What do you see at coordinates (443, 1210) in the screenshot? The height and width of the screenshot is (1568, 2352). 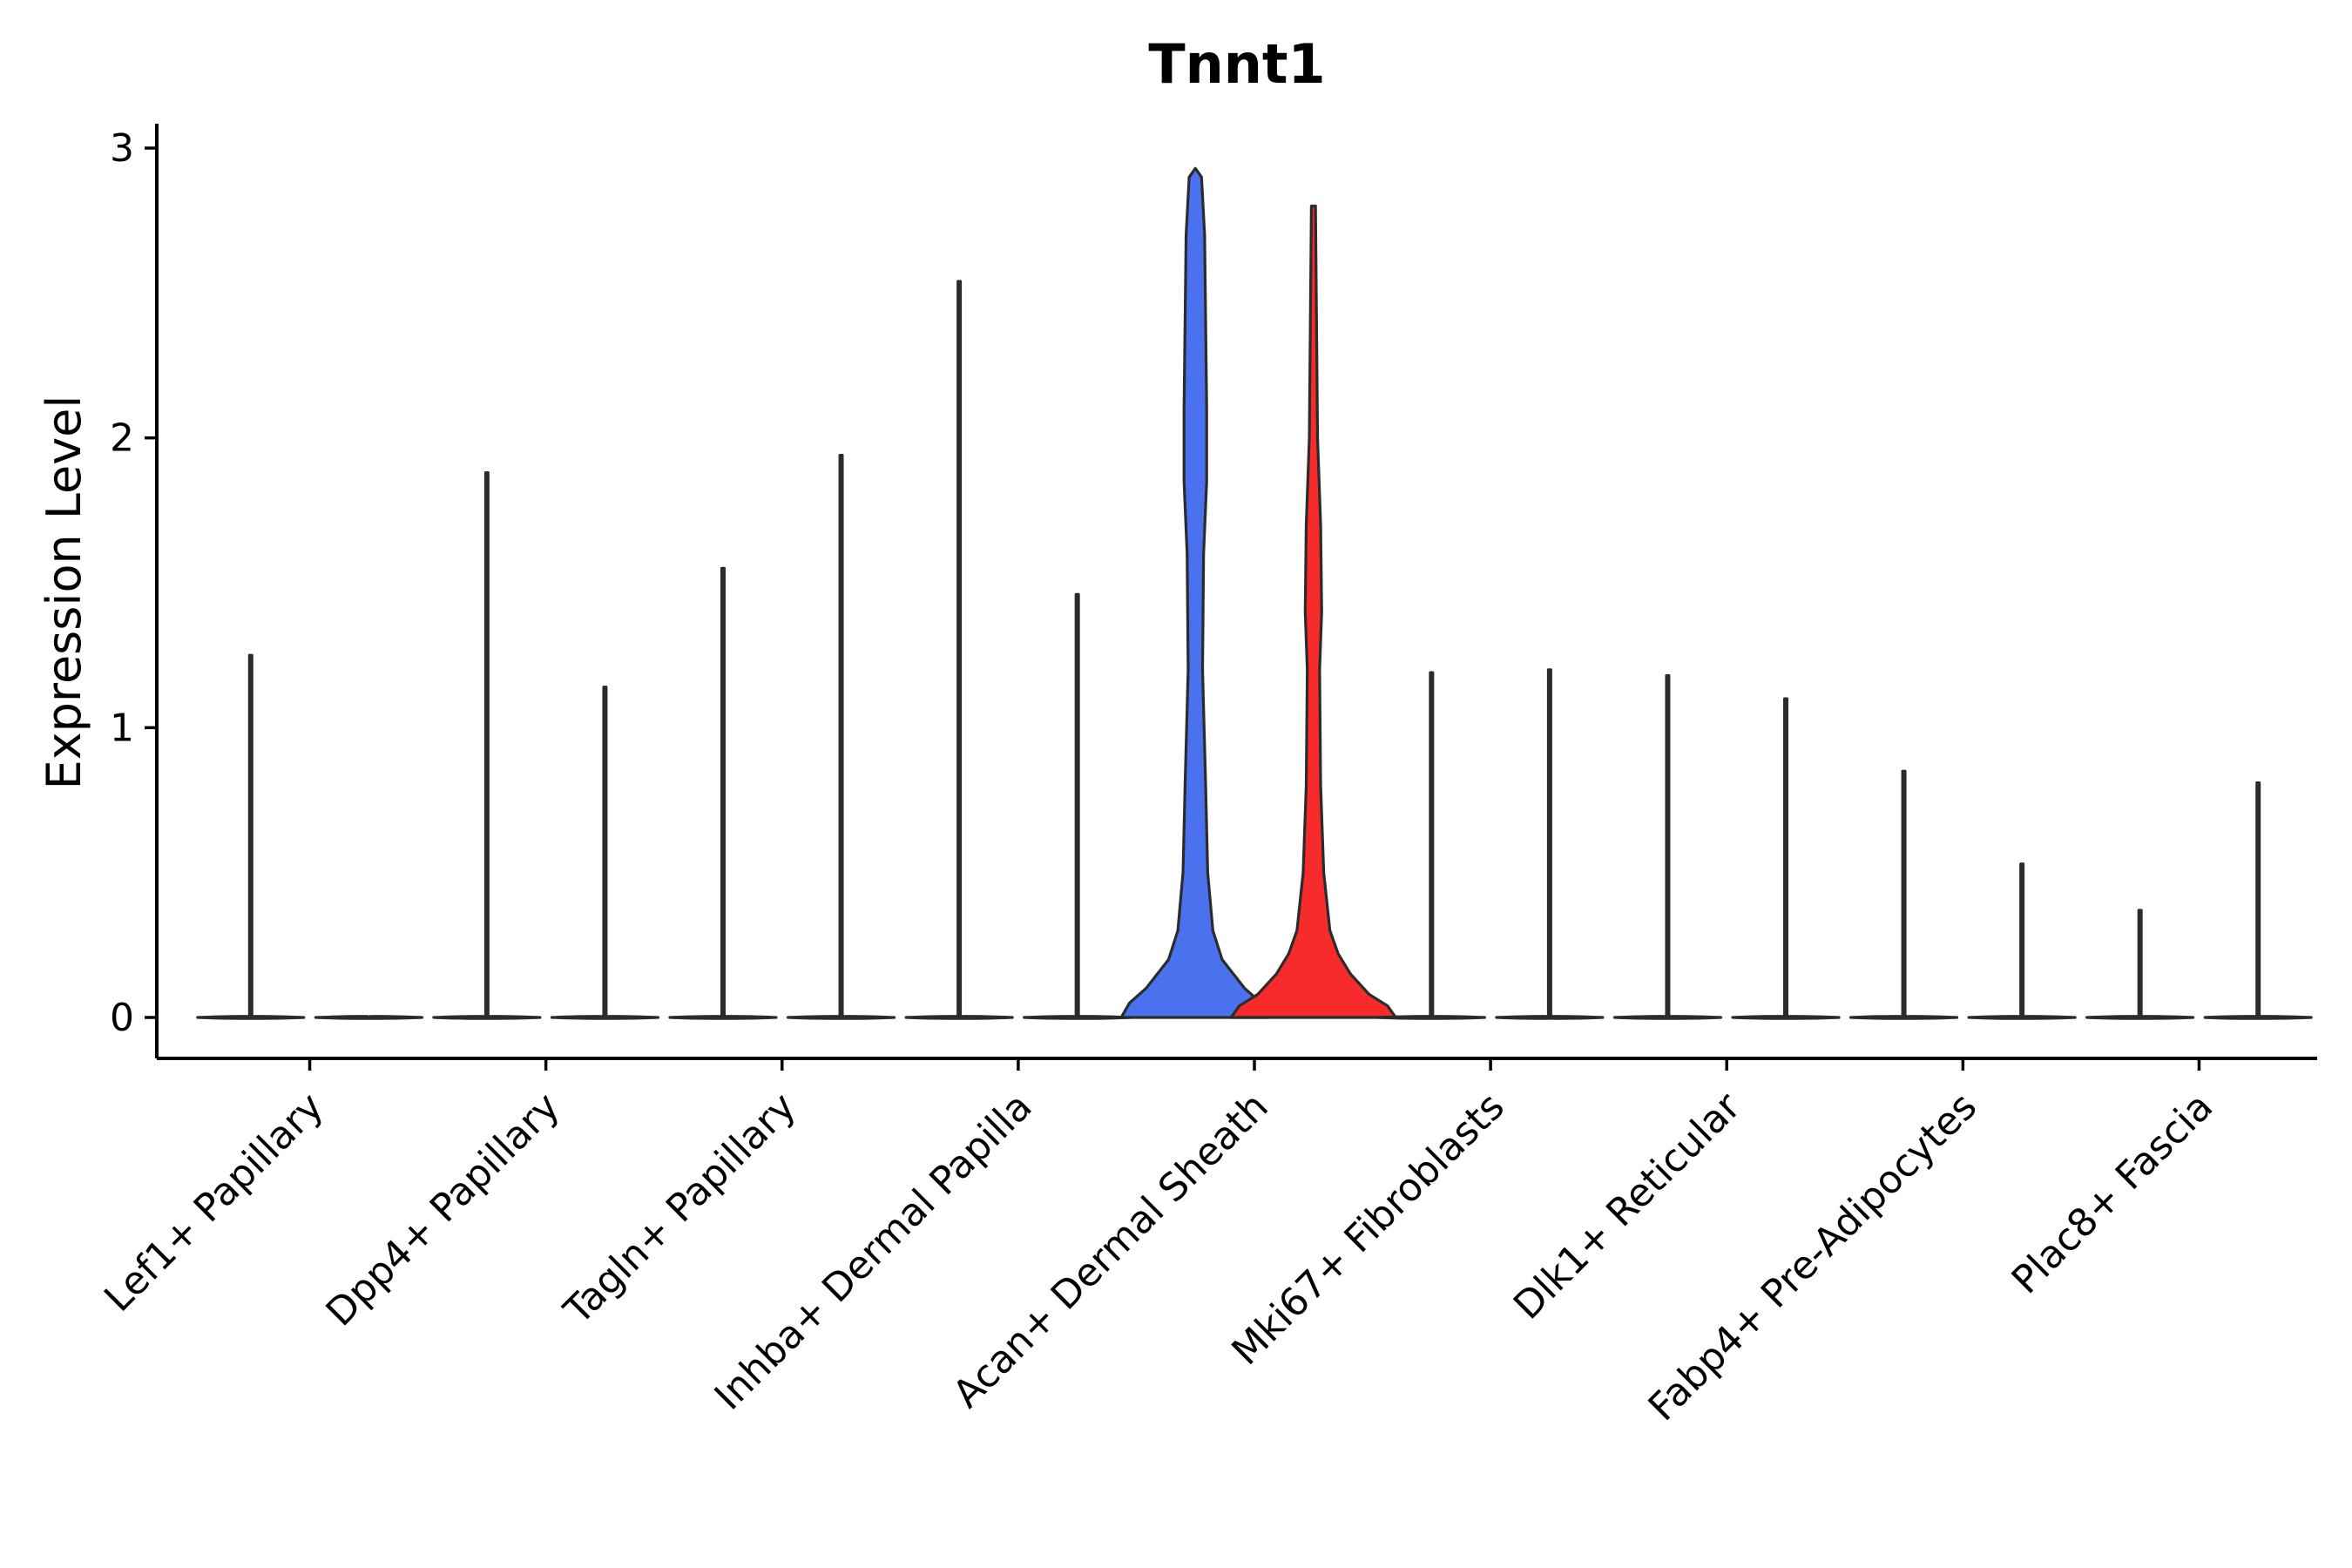 I see `x-tick-label: Dpp4+ Papillary` at bounding box center [443, 1210].